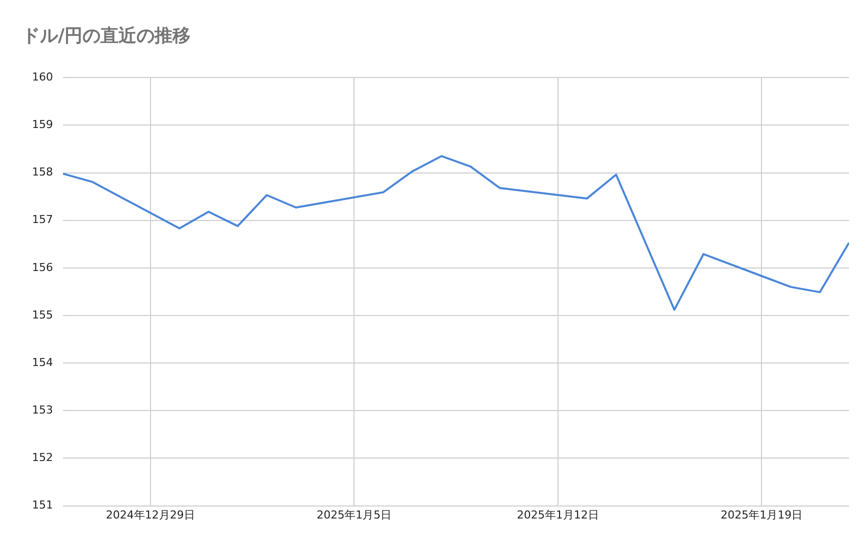 The image size is (867, 537). What do you see at coordinates (42, 172) in the screenshot?
I see `y-tick-label: 158` at bounding box center [42, 172].